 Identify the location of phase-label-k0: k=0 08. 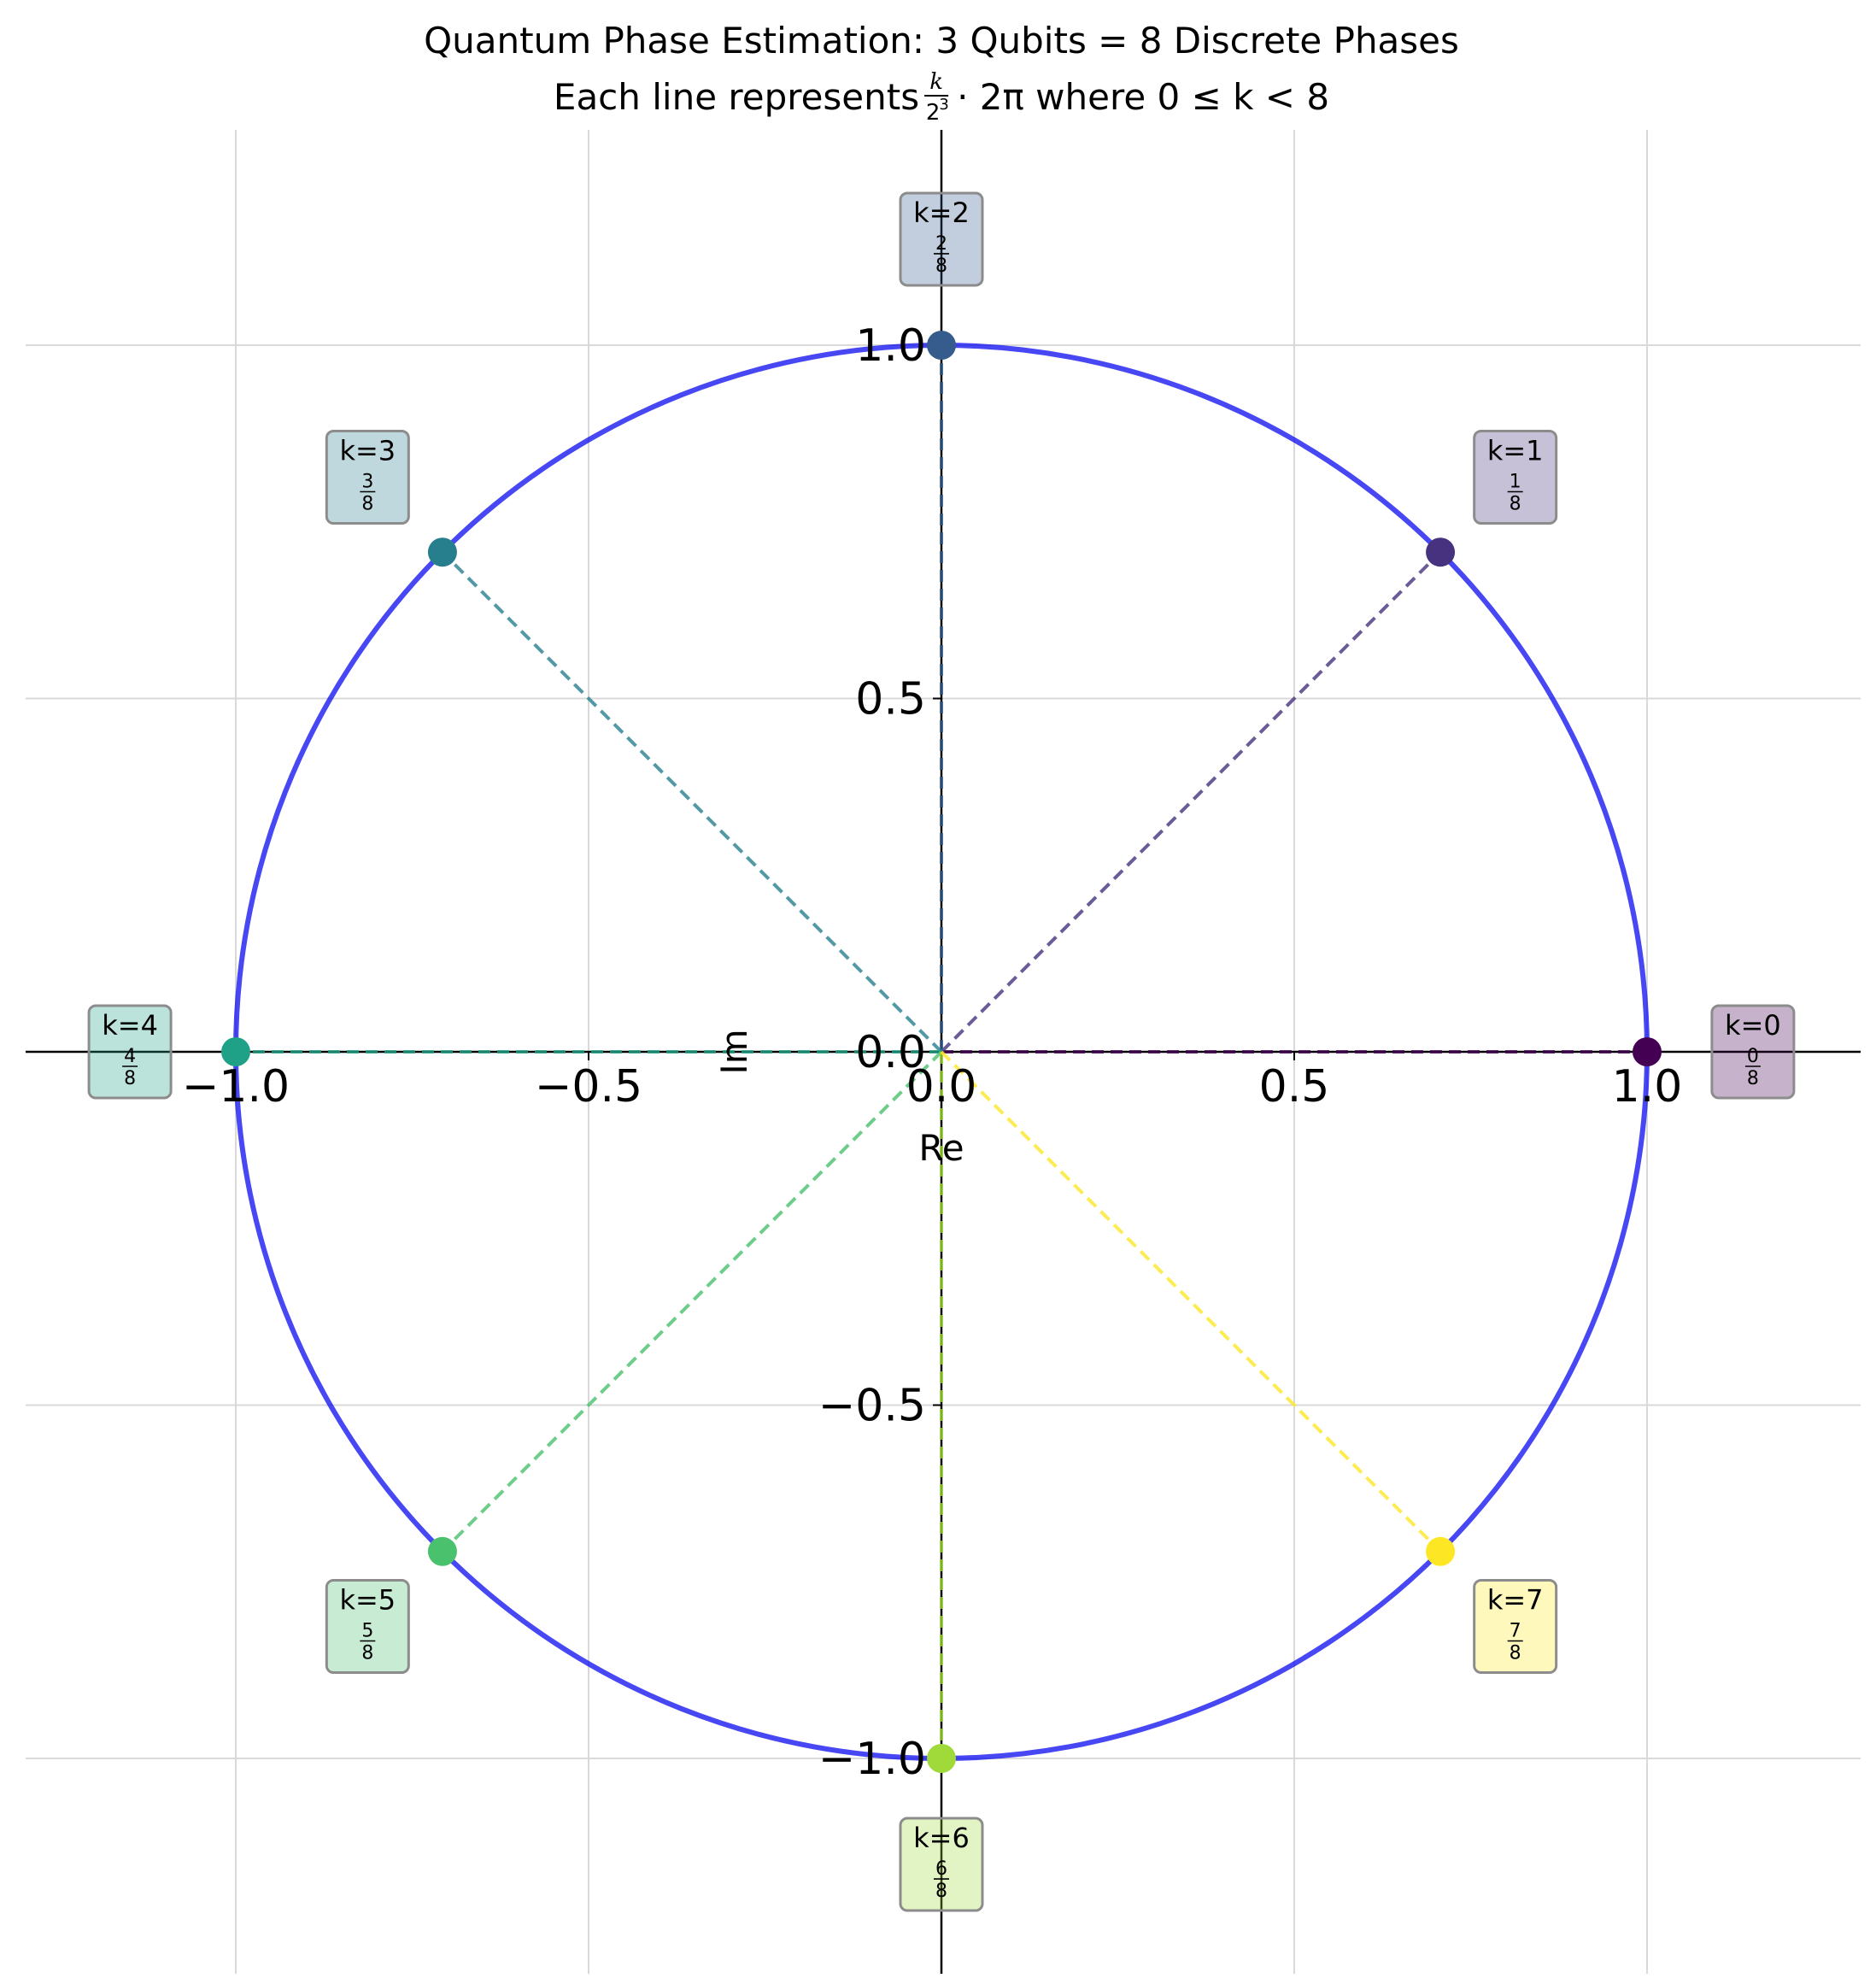
(1753, 1052).